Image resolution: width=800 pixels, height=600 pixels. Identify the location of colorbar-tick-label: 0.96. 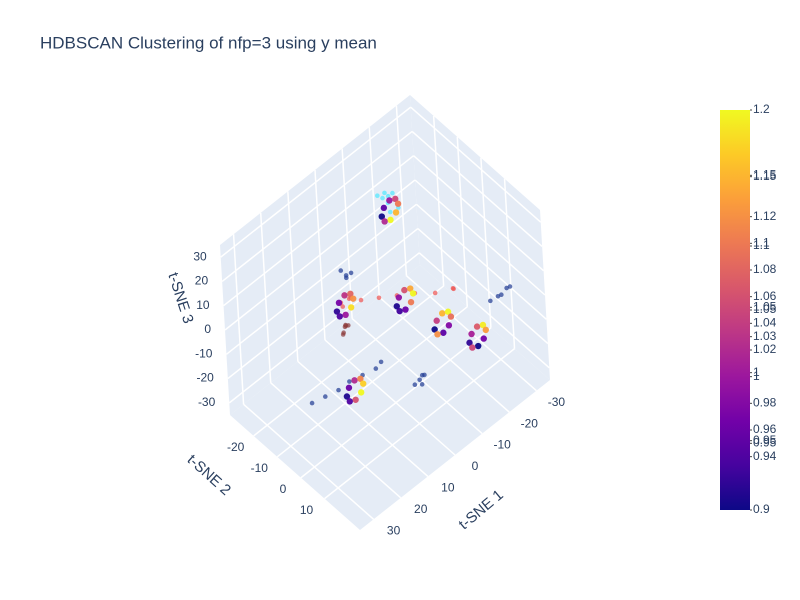
(765, 429).